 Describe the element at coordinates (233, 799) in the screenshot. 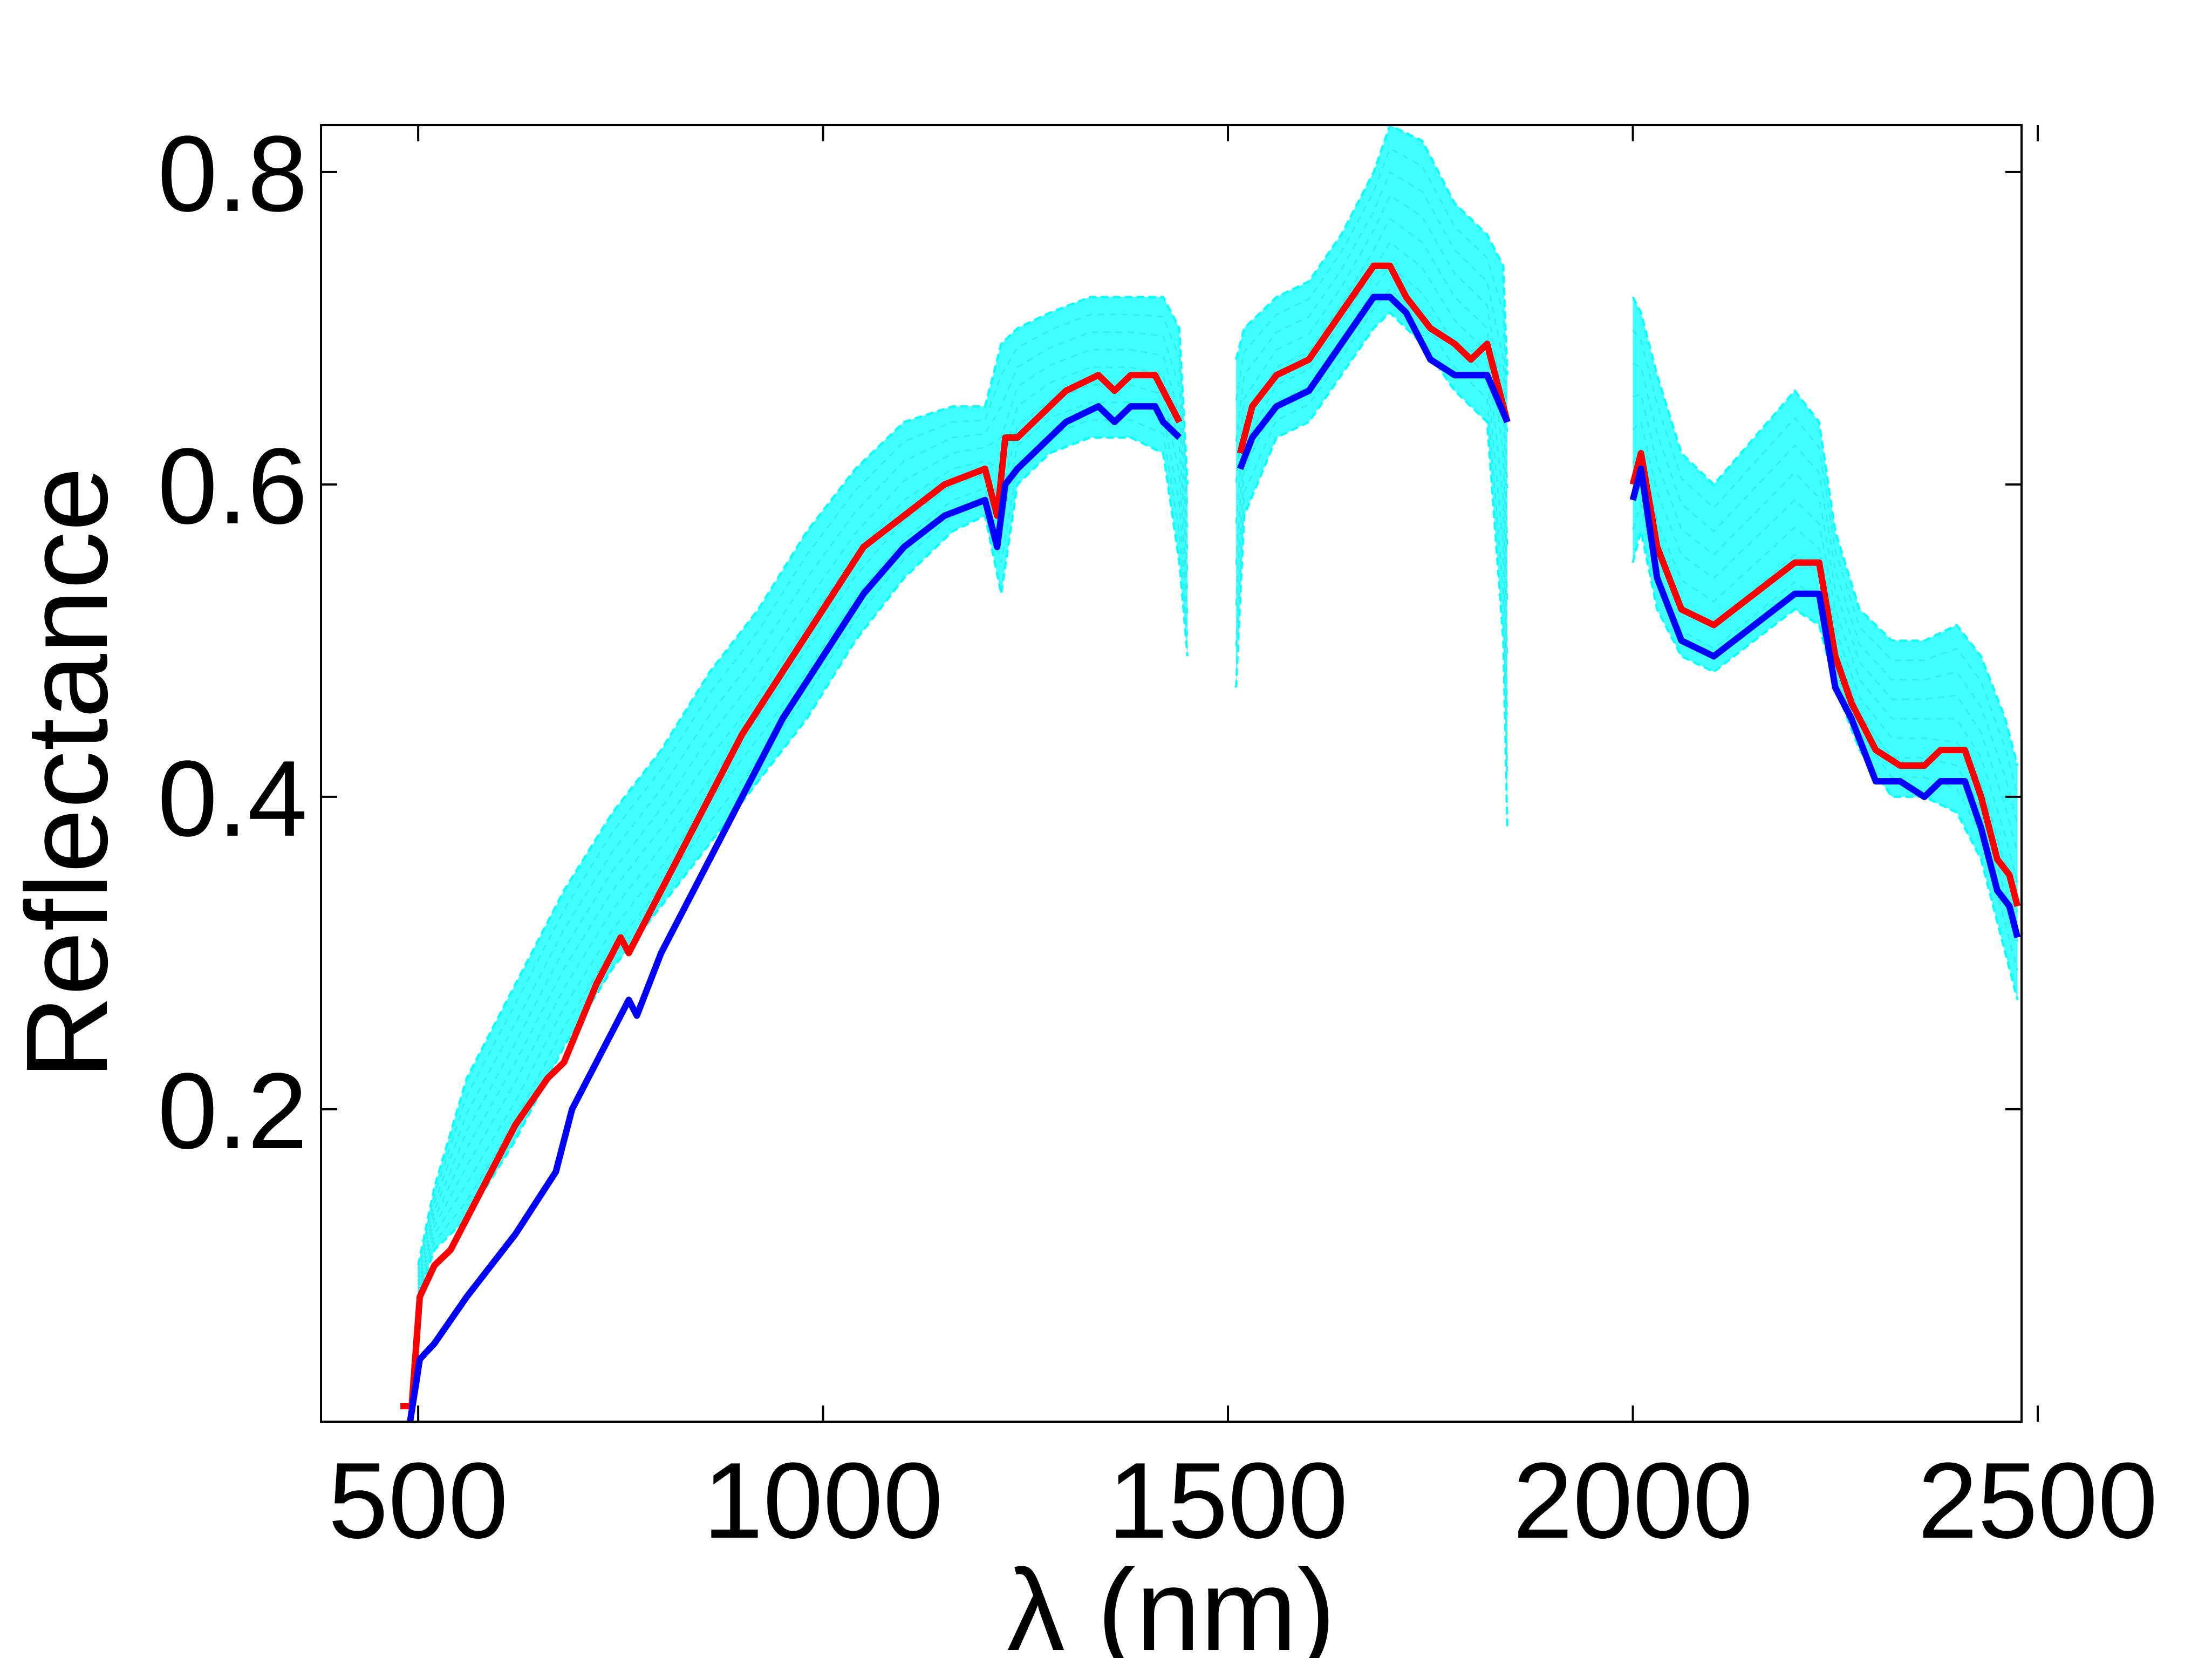

I see `y-tick-label-1: 0.4` at that location.